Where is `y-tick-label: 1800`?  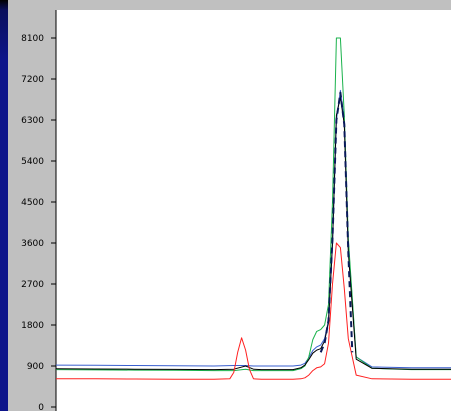 y-tick-label: 1800 is located at coordinates (32, 326).